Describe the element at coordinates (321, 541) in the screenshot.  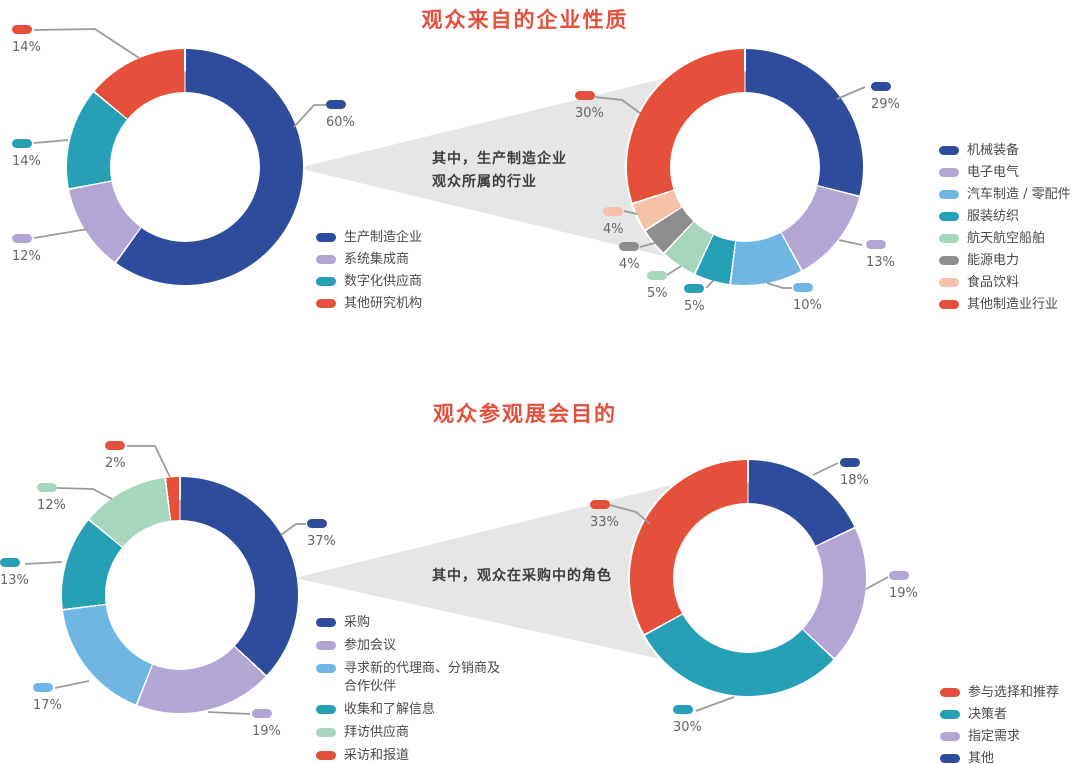
I see `percent-value: 37%` at that location.